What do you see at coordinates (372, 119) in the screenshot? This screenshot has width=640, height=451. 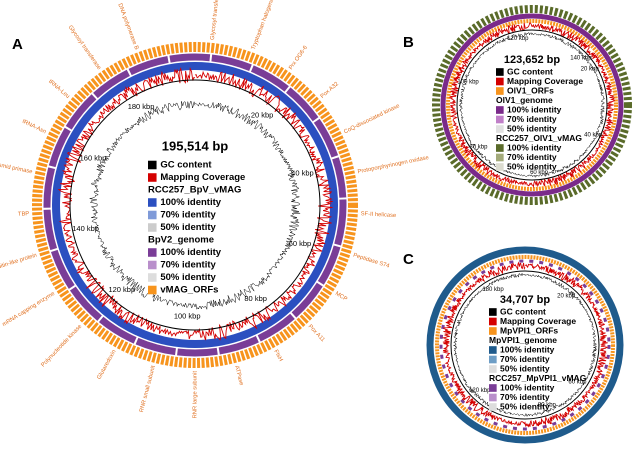 I see `gene-label: CoQ-dissociated kinase` at bounding box center [372, 119].